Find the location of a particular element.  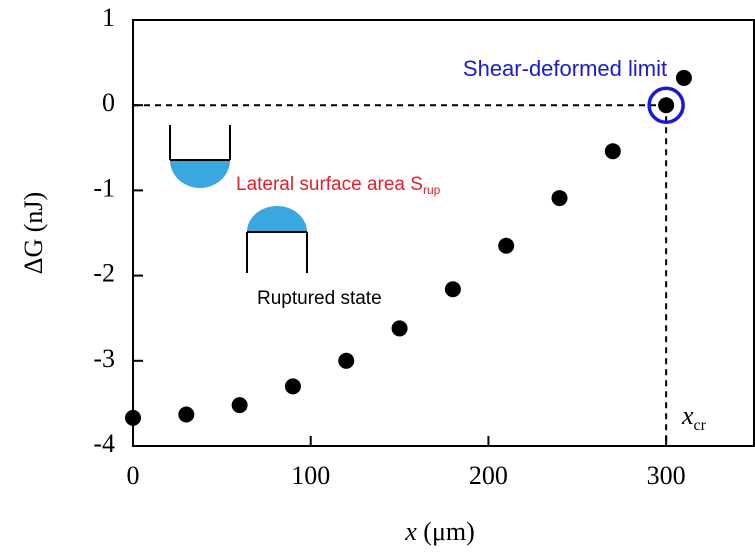

x-tick-label: 0 is located at coordinates (133, 475).